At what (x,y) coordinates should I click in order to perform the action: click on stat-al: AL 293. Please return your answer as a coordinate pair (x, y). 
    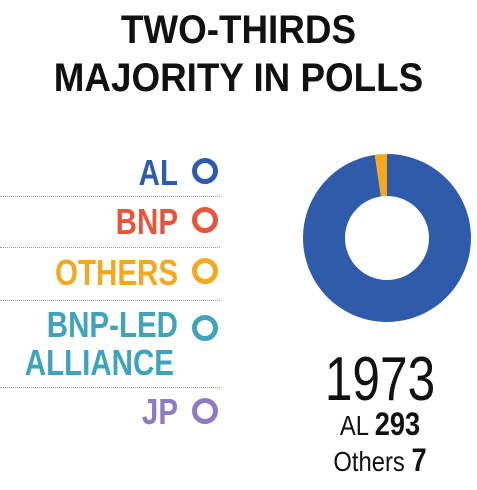
    Looking at the image, I should click on (380, 425).